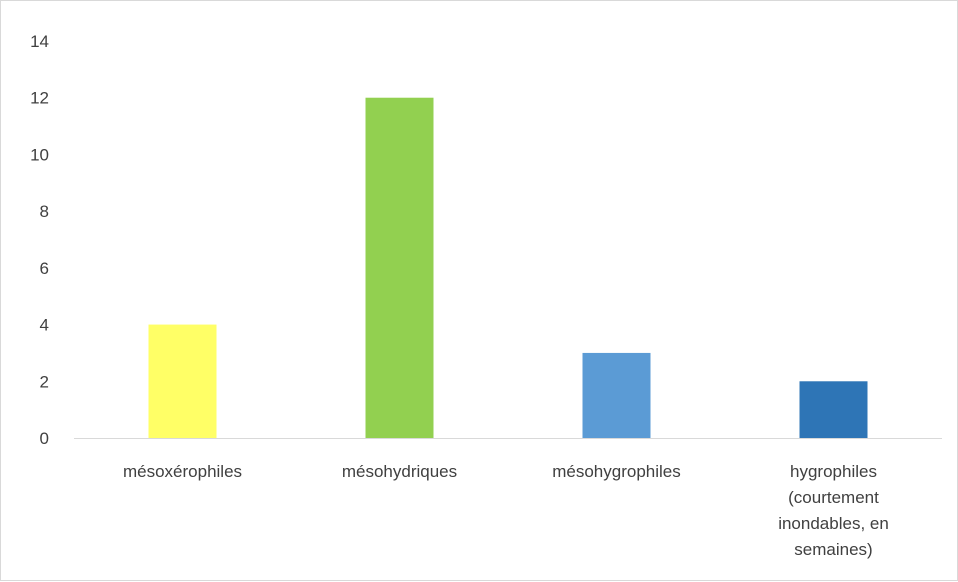 Image resolution: width=958 pixels, height=582 pixels. What do you see at coordinates (833, 549) in the screenshot?
I see `x-tick-label: semaines)` at bounding box center [833, 549].